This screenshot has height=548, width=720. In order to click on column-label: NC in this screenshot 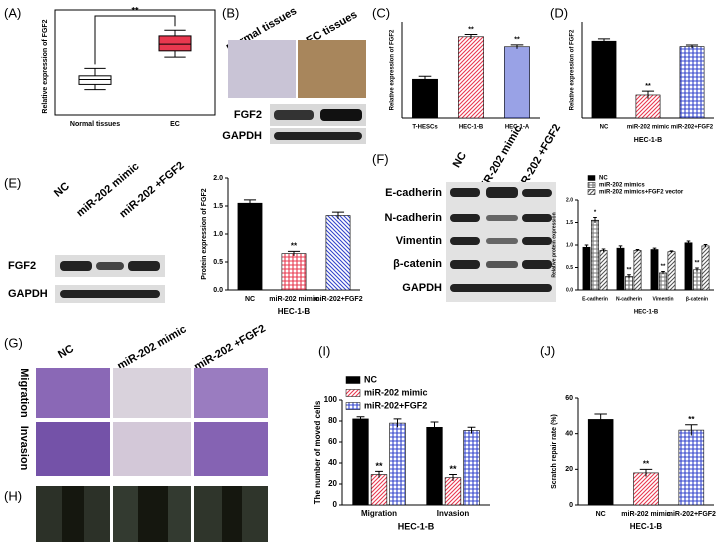, I will do `click(66, 352)`.